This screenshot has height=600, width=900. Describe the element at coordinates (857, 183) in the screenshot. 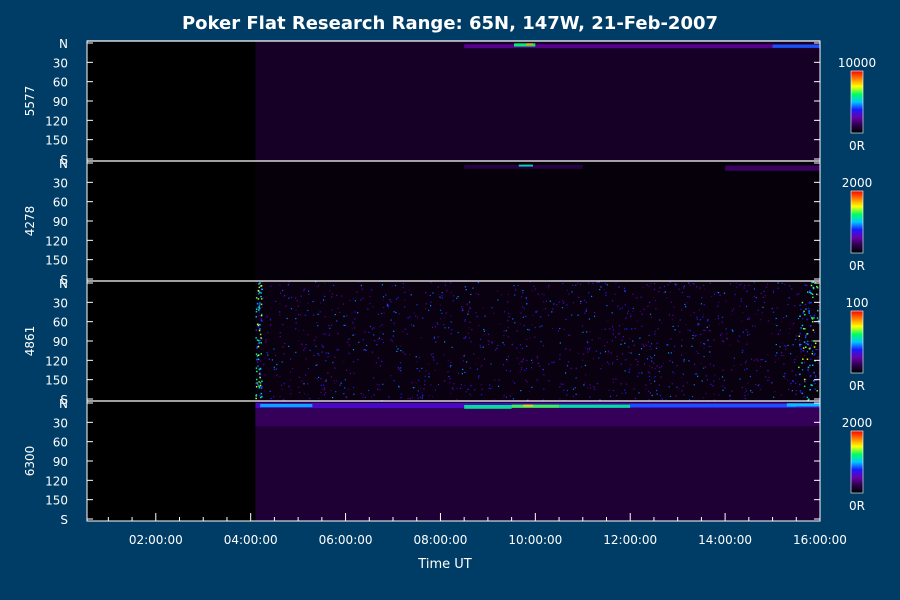

I see `colorbar-max-label: 2000` at that location.